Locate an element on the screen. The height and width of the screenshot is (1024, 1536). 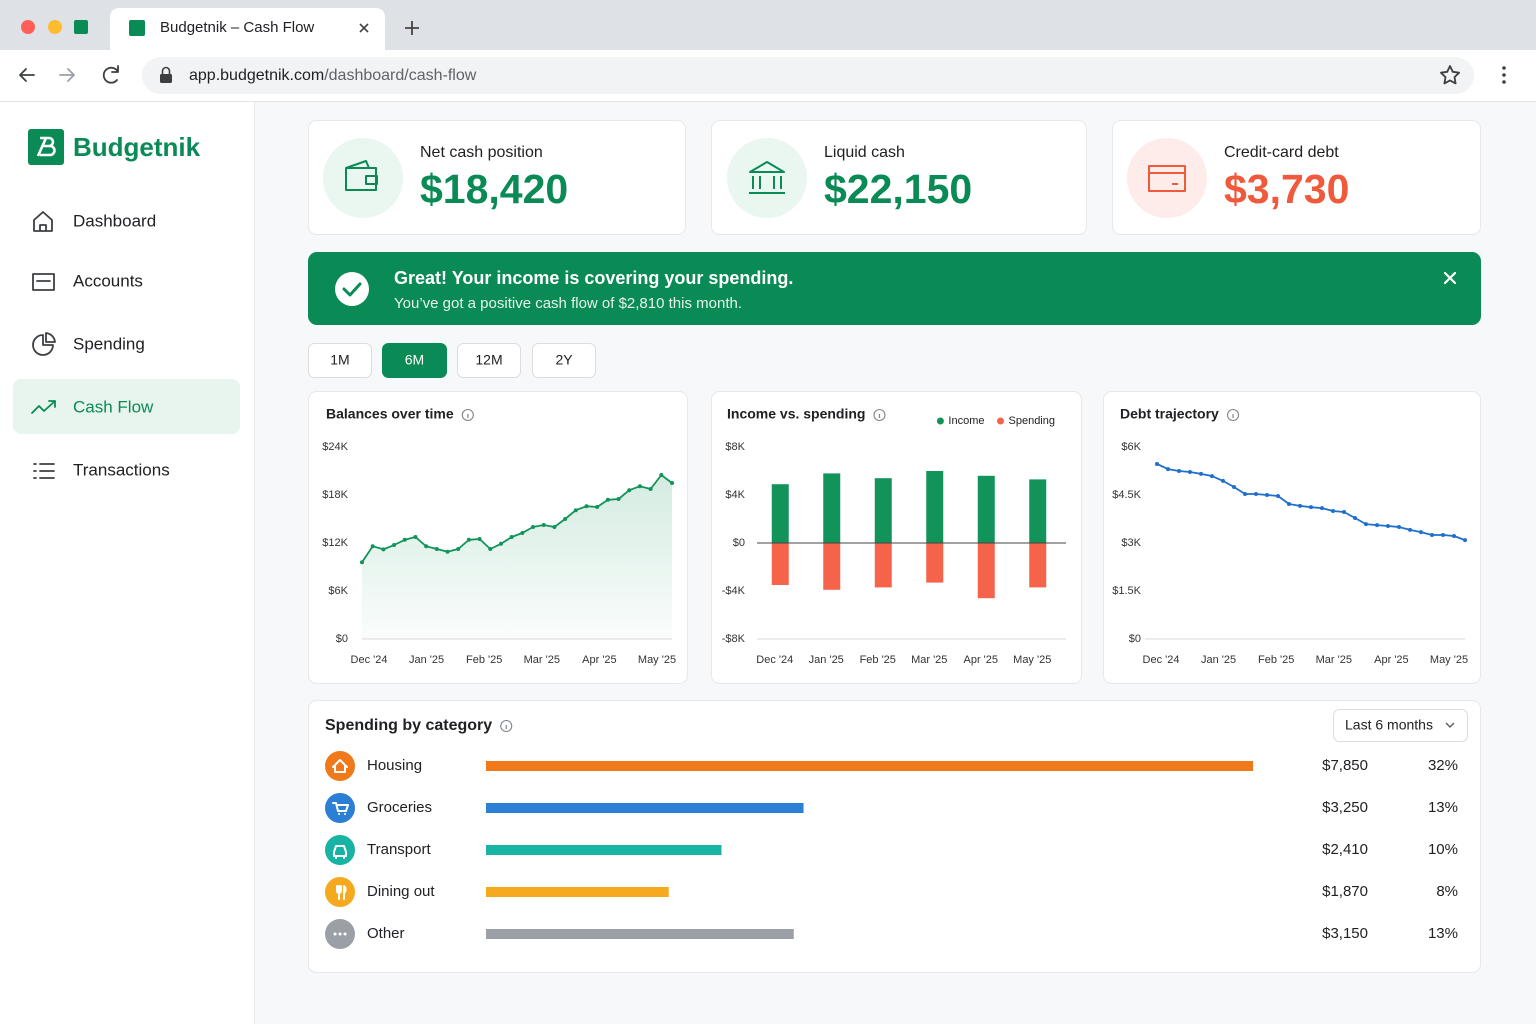
category-label: Other is located at coordinates (386, 933).